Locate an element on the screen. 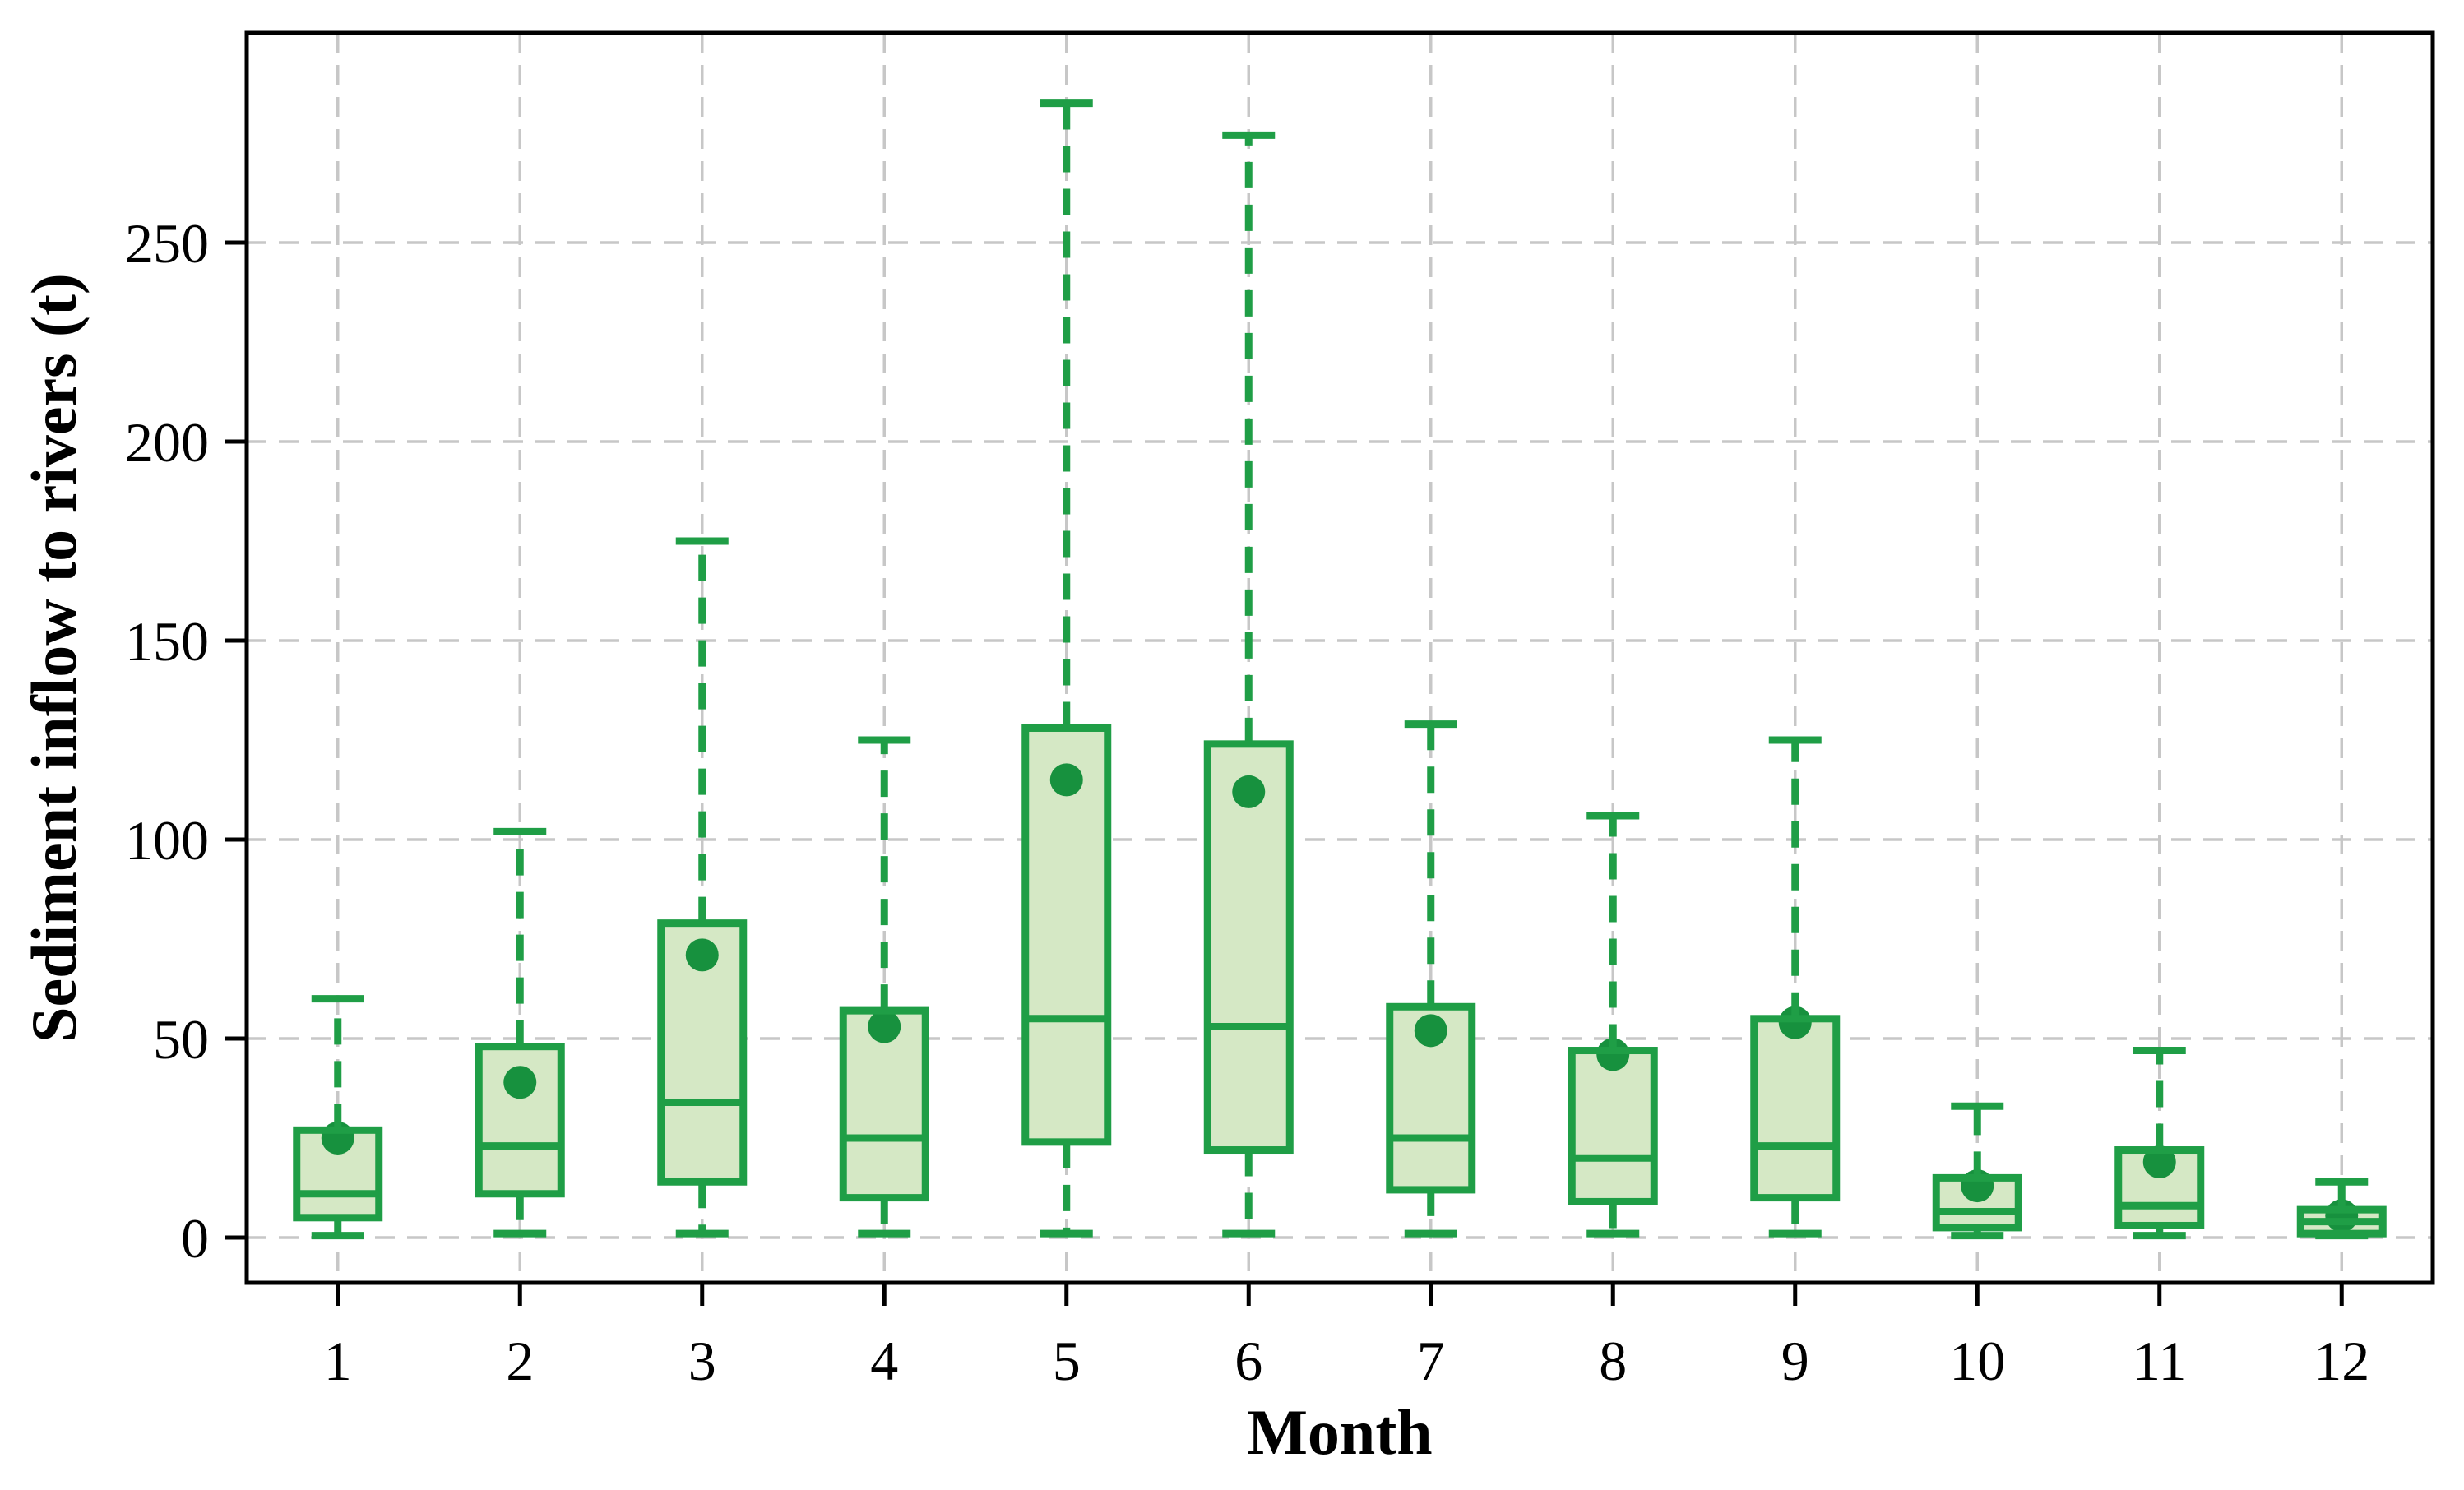 Image resolution: width=2464 pixels, height=1490 pixels. x-tick-label-3: 3 is located at coordinates (702, 1361).